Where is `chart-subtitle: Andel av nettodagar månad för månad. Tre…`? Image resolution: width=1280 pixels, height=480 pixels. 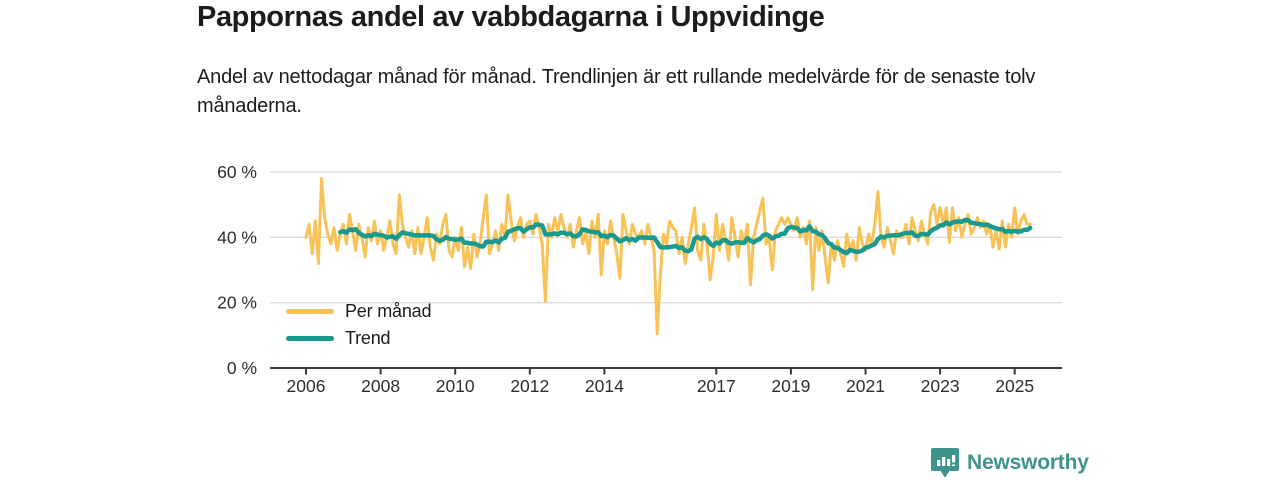
chart-subtitle: Andel av nettodagar månad för månad. Tre… is located at coordinates (616, 91).